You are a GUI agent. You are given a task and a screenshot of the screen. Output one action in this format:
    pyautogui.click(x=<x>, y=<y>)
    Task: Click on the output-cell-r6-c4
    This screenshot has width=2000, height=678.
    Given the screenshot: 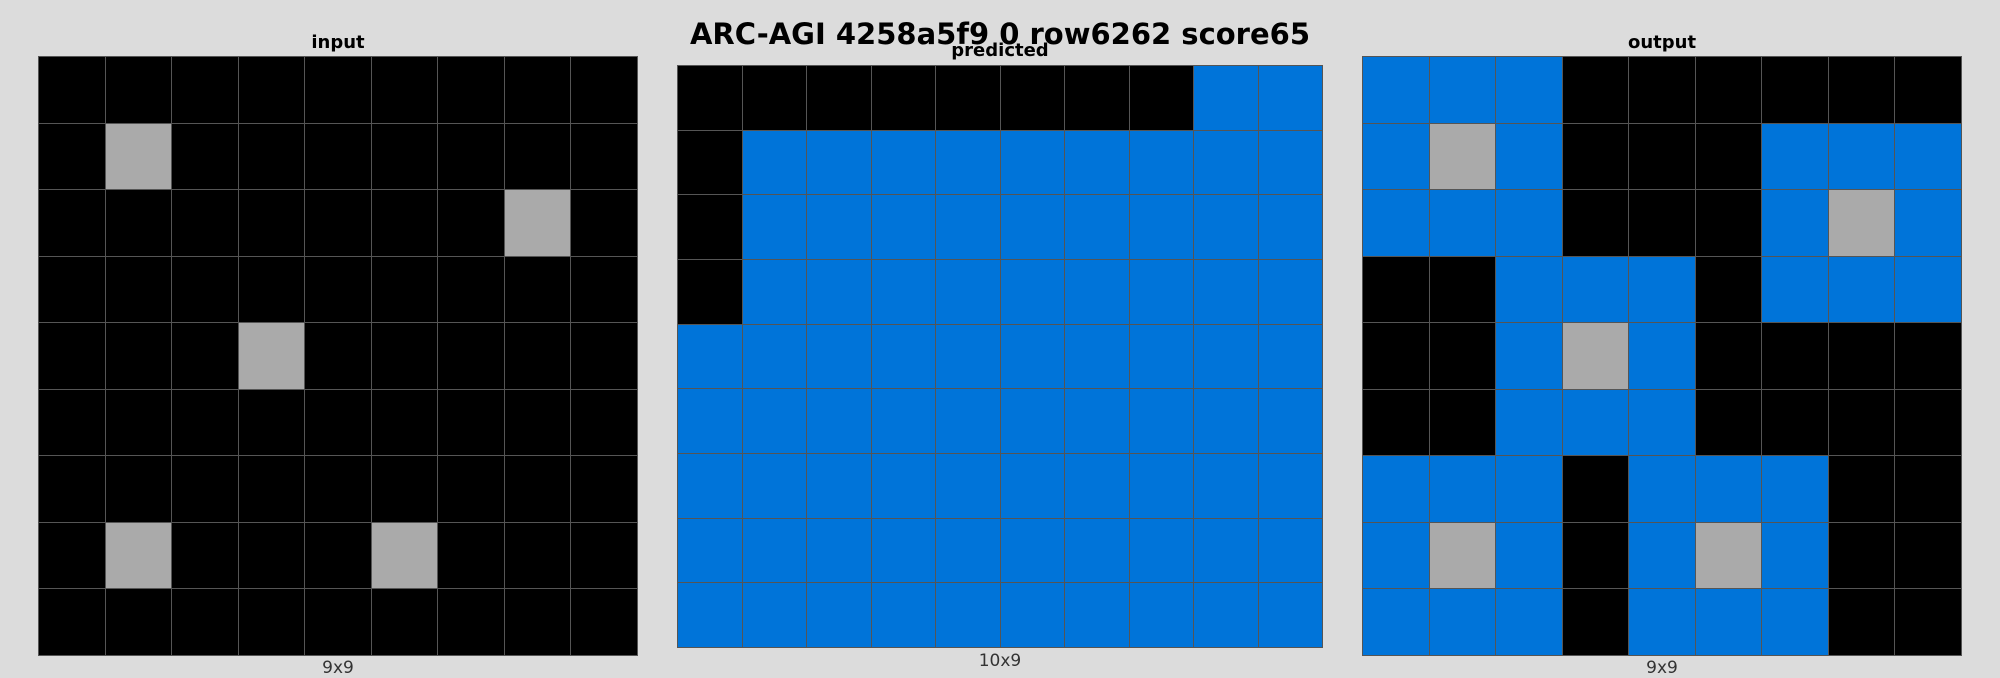 What is the action you would take?
    pyautogui.click(x=1662, y=489)
    